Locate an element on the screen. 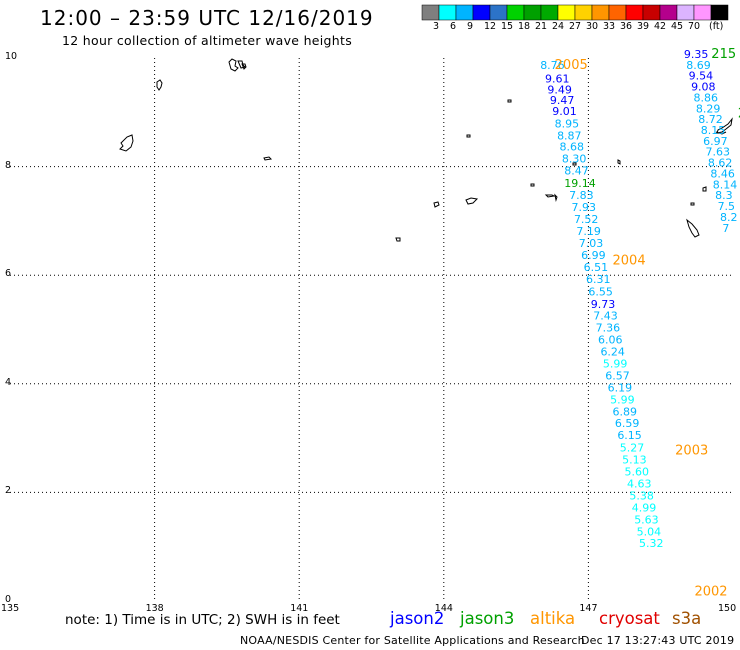 The width and height of the screenshot is (740, 650). wave-height-value: 9.54 is located at coordinates (701, 76).